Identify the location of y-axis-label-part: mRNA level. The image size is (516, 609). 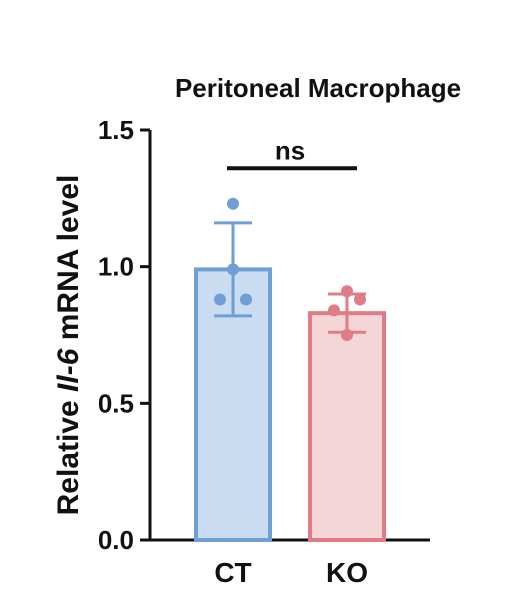
(68, 262).